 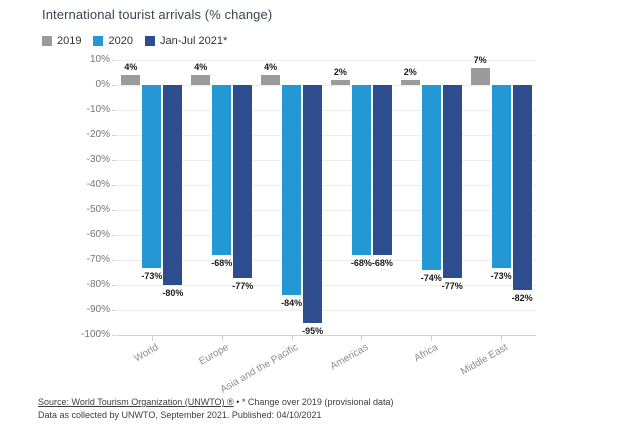 What do you see at coordinates (98, 184) in the screenshot?
I see `y-axis-label: -40%` at bounding box center [98, 184].